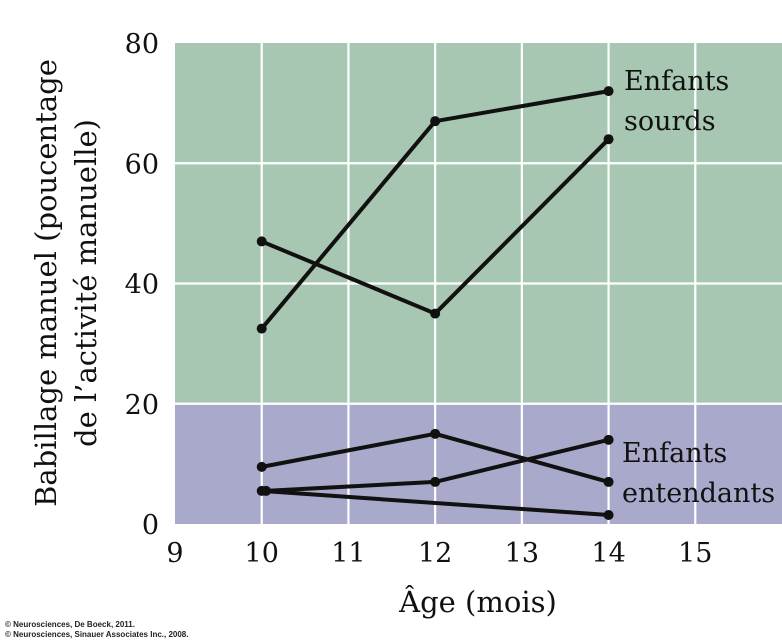 The width and height of the screenshot is (782, 644). What do you see at coordinates (142, 285) in the screenshot?
I see `y-tick-label-40: 40` at bounding box center [142, 285].